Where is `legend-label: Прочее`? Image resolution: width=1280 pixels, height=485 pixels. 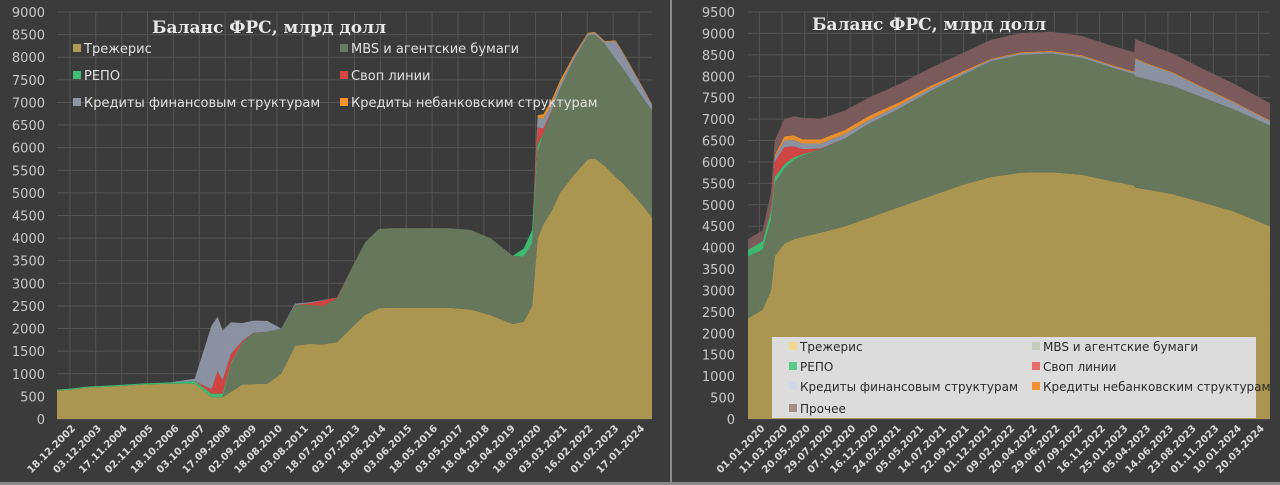 legend-label: Прочее is located at coordinates (823, 409).